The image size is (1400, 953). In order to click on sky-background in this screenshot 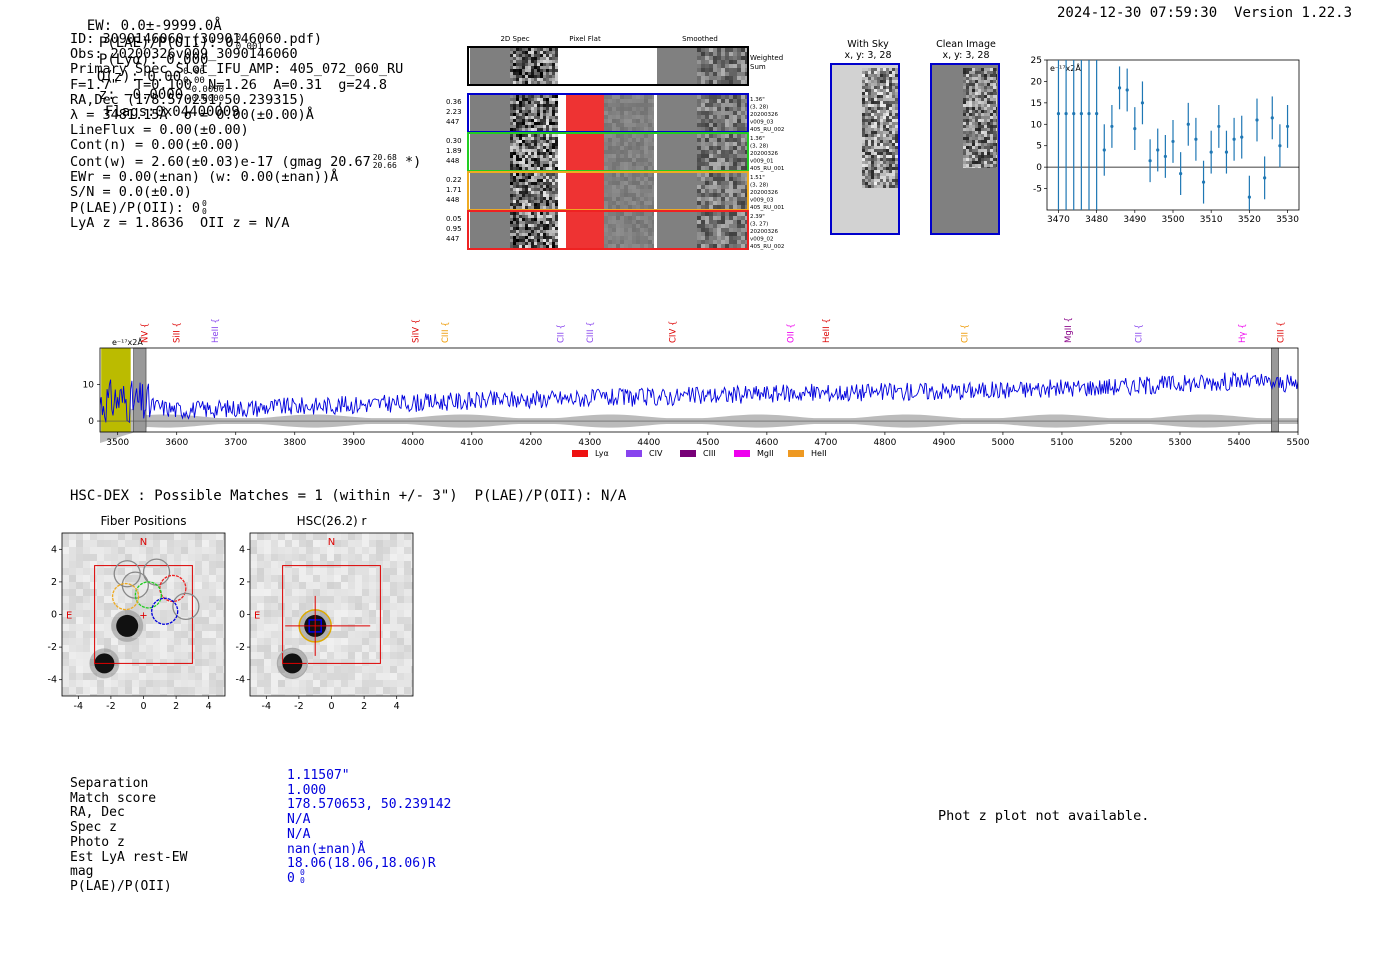, I will do `click(331, 614)`.